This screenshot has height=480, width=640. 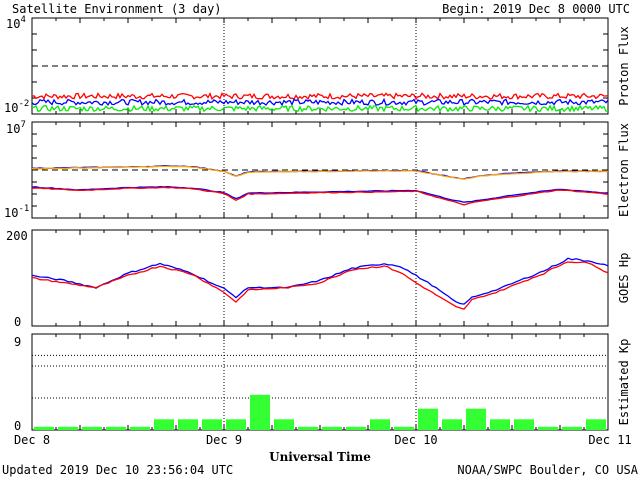 I want to click on goes-axis-label: GOES Hp, so click(x=624, y=278).